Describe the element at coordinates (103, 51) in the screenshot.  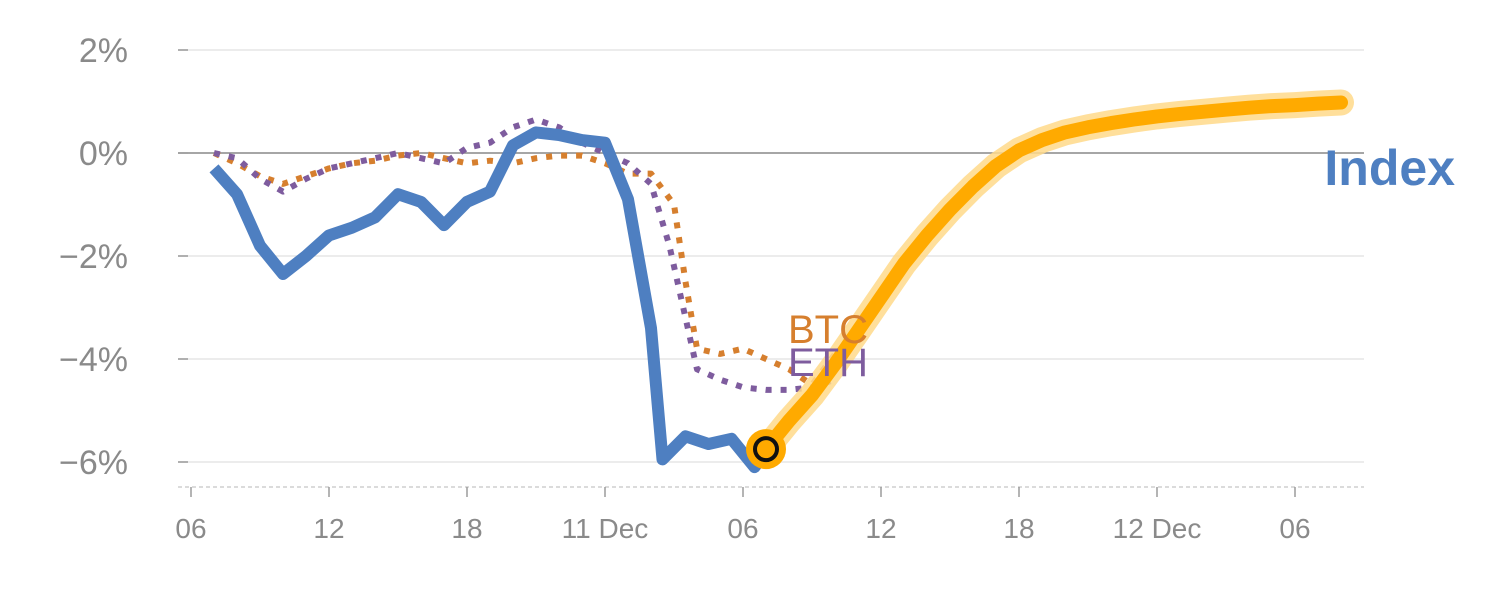
I see `y-tick-label: 2%` at that location.